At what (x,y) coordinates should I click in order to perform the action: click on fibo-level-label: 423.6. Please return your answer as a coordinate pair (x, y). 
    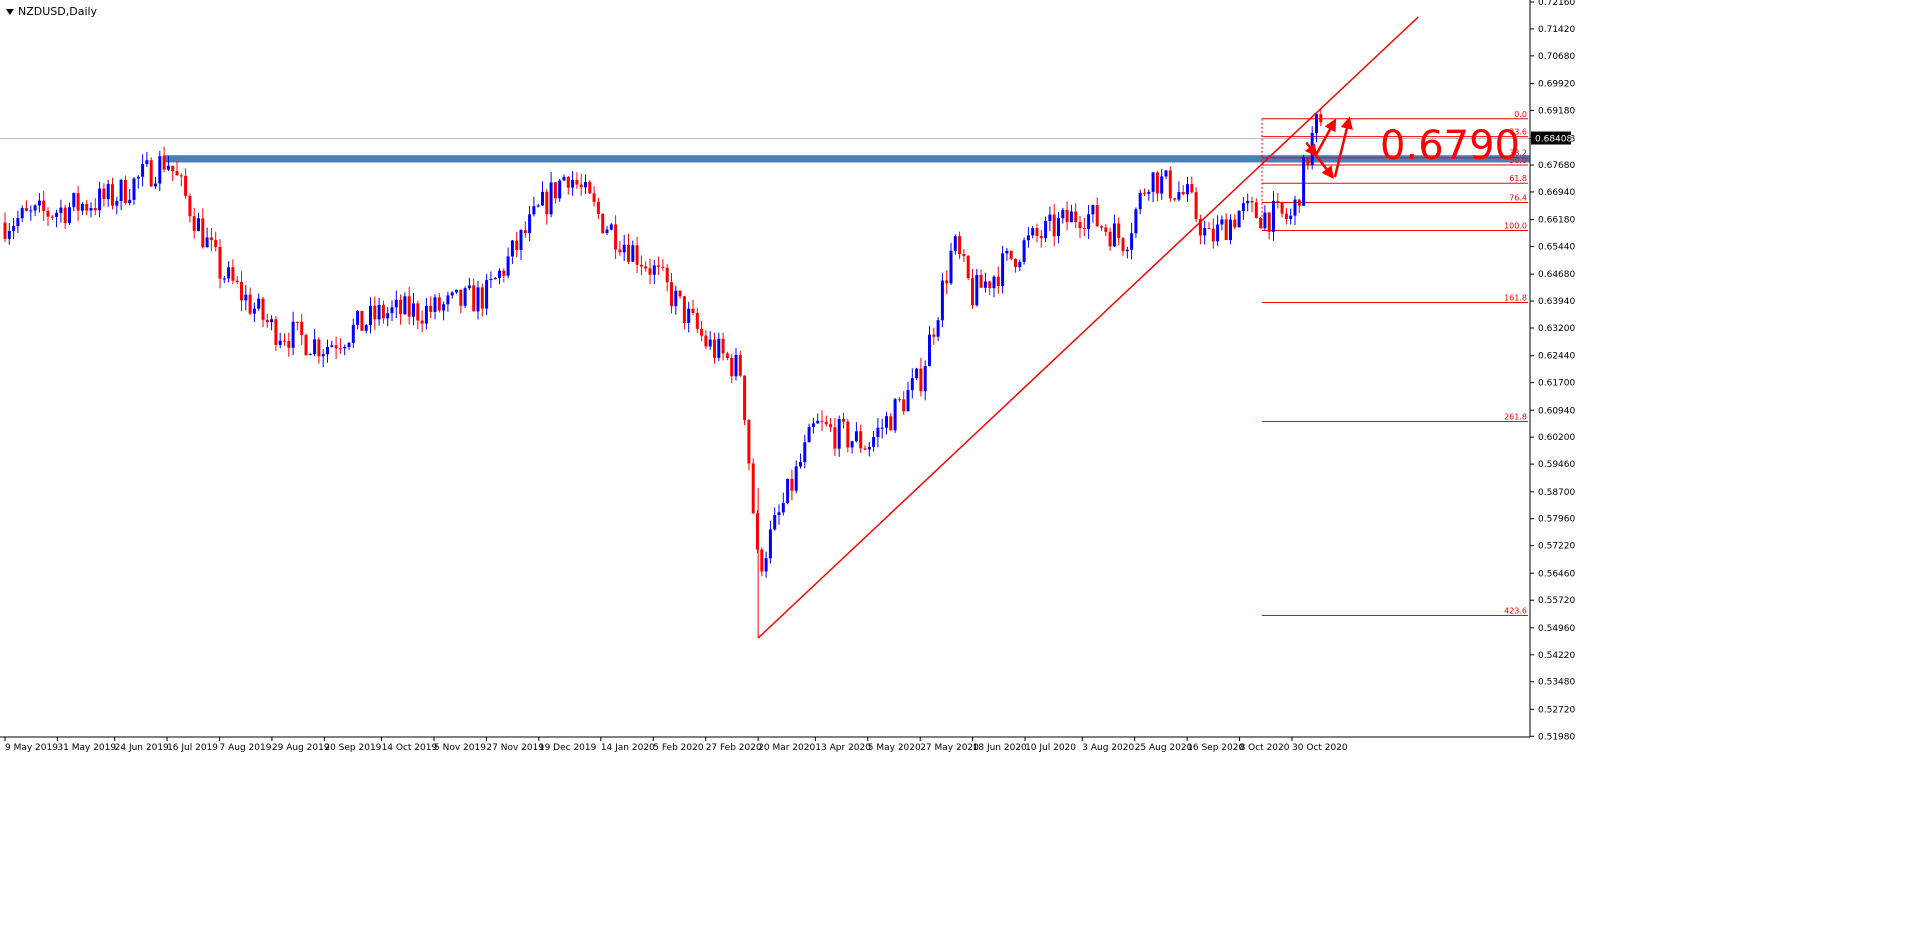
    Looking at the image, I should click on (1515, 610).